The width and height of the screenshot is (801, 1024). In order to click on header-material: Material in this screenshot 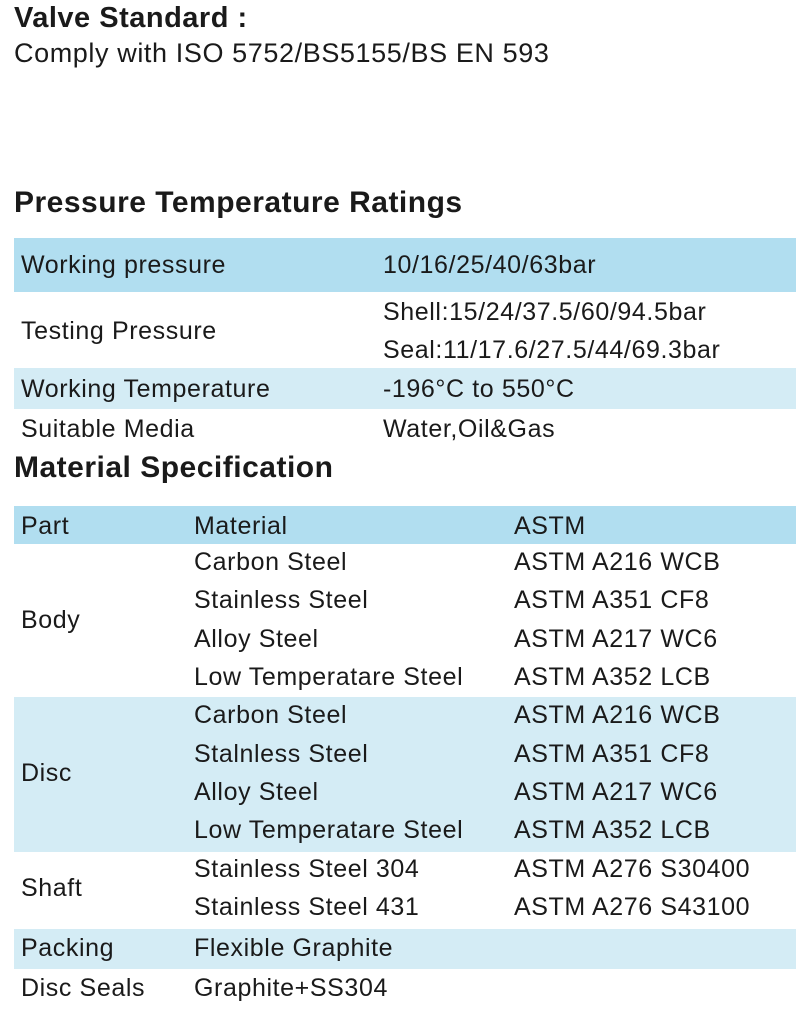, I will do `click(241, 526)`.